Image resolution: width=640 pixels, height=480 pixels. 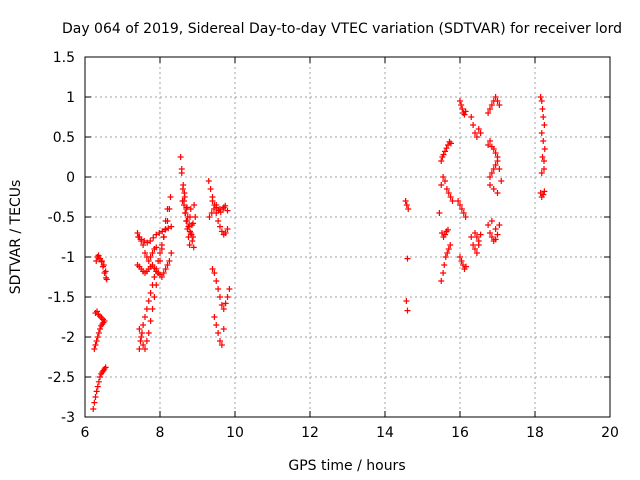 What do you see at coordinates (610, 433) in the screenshot?
I see `x-tick-label: 20` at bounding box center [610, 433].